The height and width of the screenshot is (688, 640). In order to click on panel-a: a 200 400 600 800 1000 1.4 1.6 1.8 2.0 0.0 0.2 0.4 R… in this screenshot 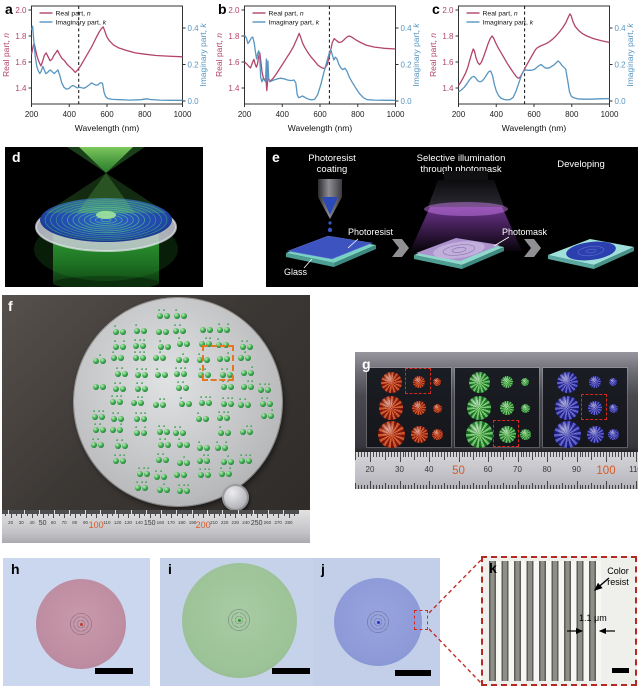, I will do `click(106, 71)`.